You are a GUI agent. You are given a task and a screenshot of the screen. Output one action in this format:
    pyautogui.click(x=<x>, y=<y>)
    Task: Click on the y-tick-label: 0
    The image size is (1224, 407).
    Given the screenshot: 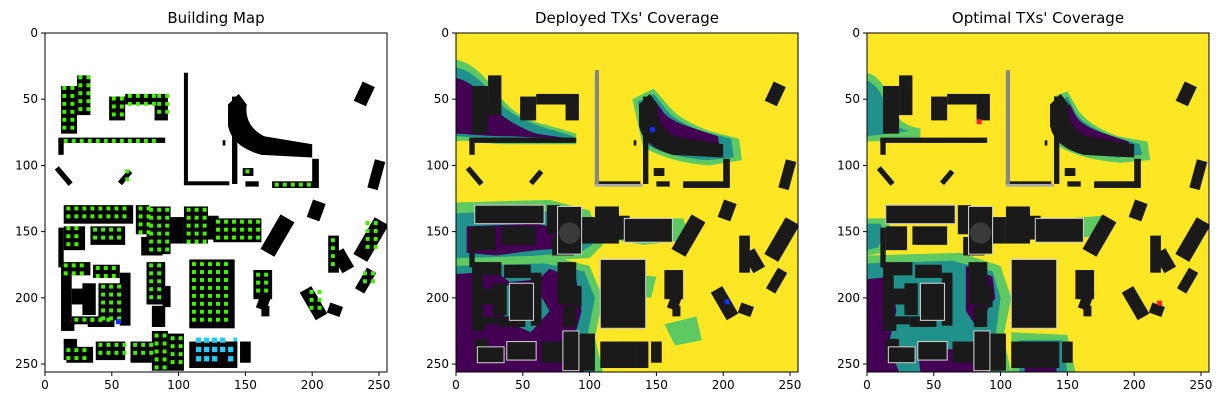 What is the action you would take?
    pyautogui.click(x=34, y=33)
    